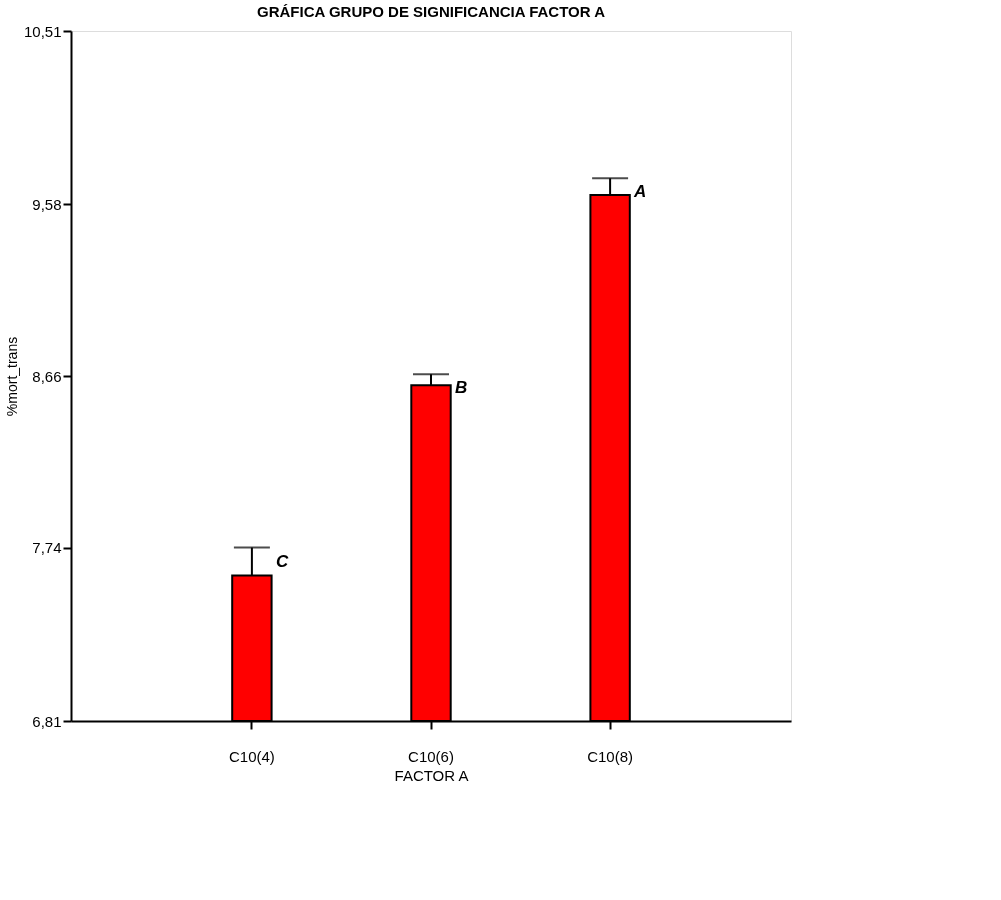 The height and width of the screenshot is (900, 1001). What do you see at coordinates (610, 756) in the screenshot?
I see `x-tick-label: C10(8)` at bounding box center [610, 756].